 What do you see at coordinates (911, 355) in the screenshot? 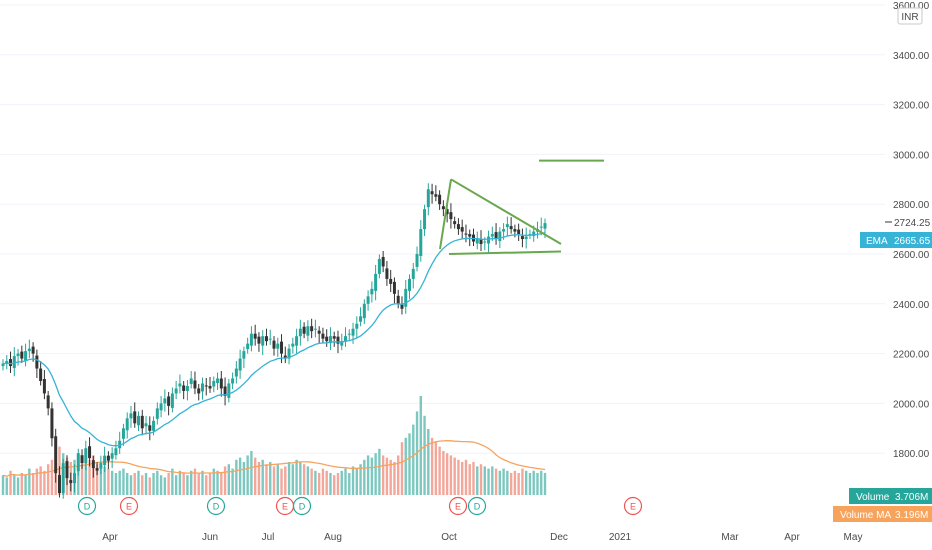
I see `y-tick-label: 2200.00` at bounding box center [911, 355].